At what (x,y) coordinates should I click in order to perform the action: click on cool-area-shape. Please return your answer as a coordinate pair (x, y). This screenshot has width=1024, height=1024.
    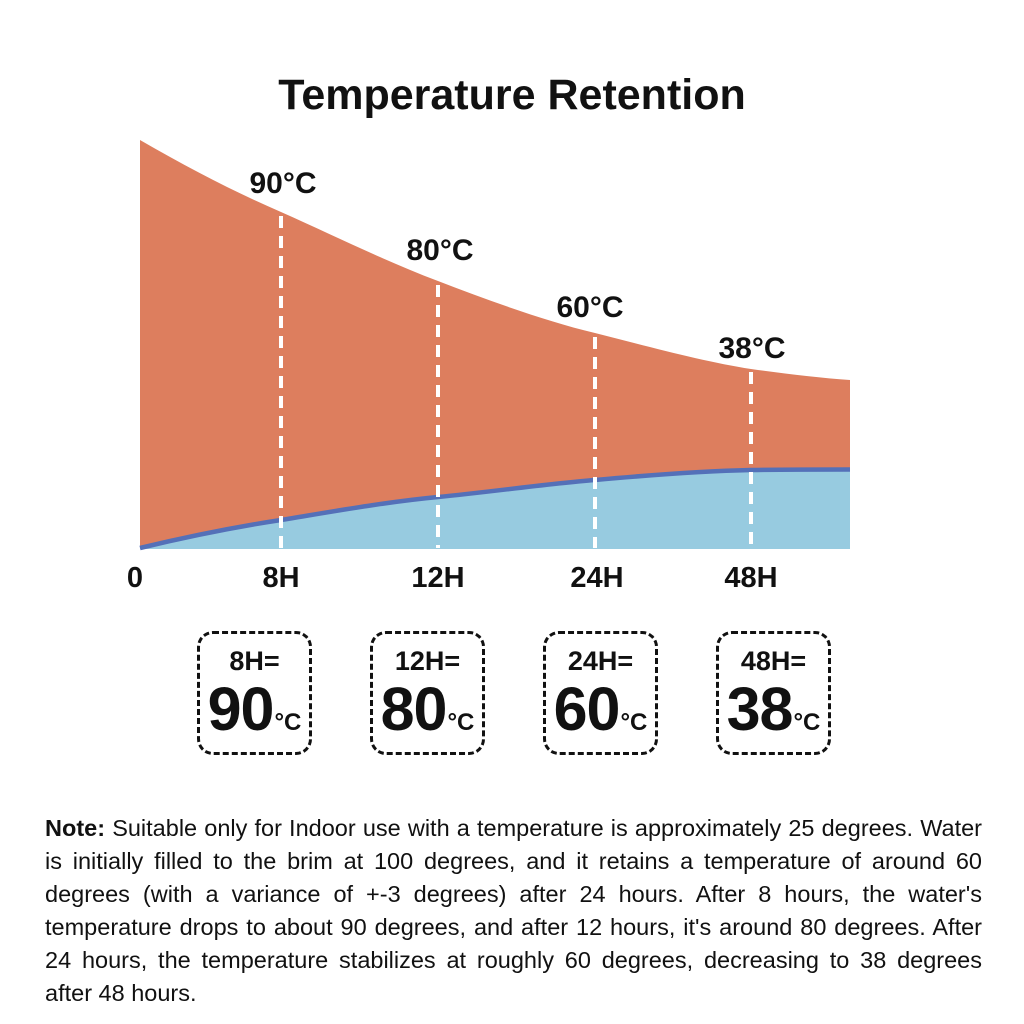
    Looking at the image, I should click on (495, 509).